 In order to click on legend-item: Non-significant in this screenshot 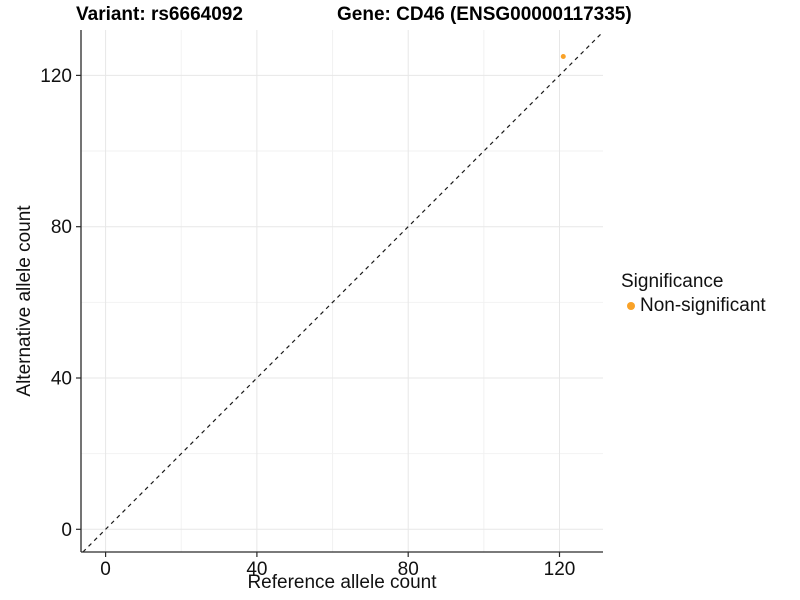, I will do `click(693, 306)`.